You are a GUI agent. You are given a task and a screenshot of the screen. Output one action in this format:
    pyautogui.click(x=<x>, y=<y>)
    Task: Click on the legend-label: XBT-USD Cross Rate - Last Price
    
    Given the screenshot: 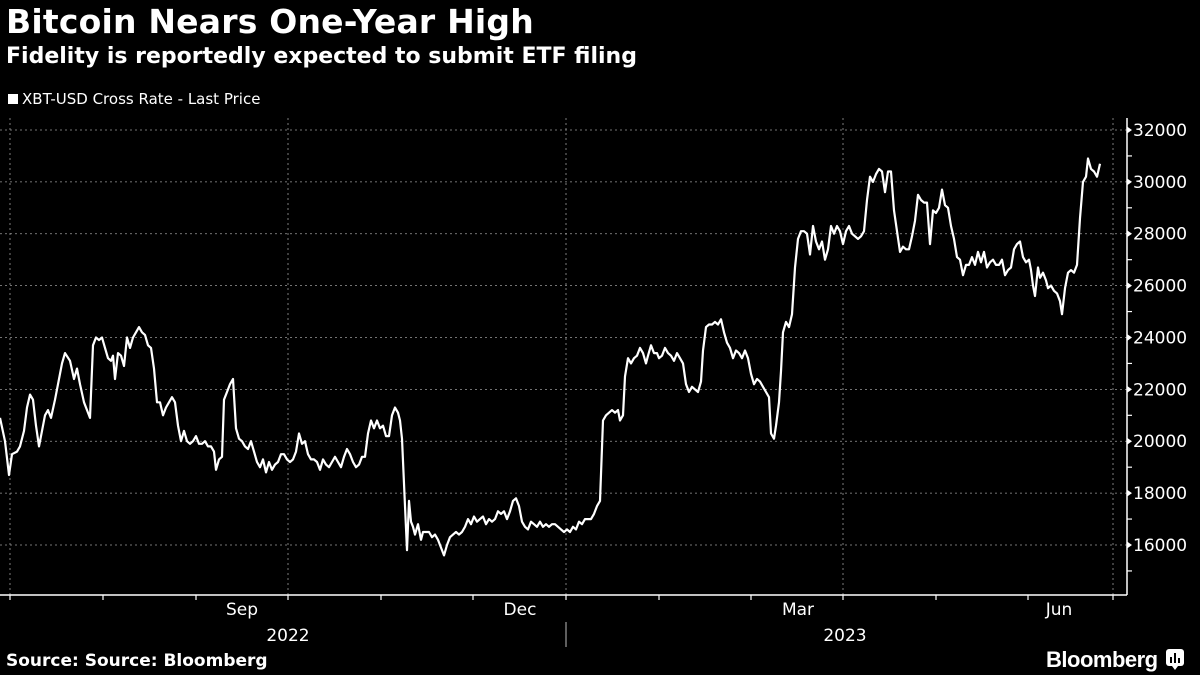 What is the action you would take?
    pyautogui.click(x=141, y=99)
    